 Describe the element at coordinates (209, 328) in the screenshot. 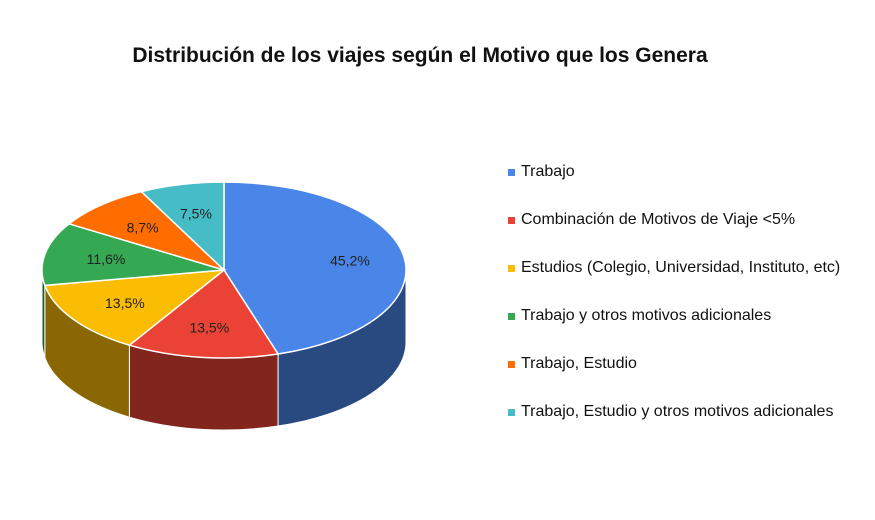

I see `data-label-1: 13,5%` at that location.